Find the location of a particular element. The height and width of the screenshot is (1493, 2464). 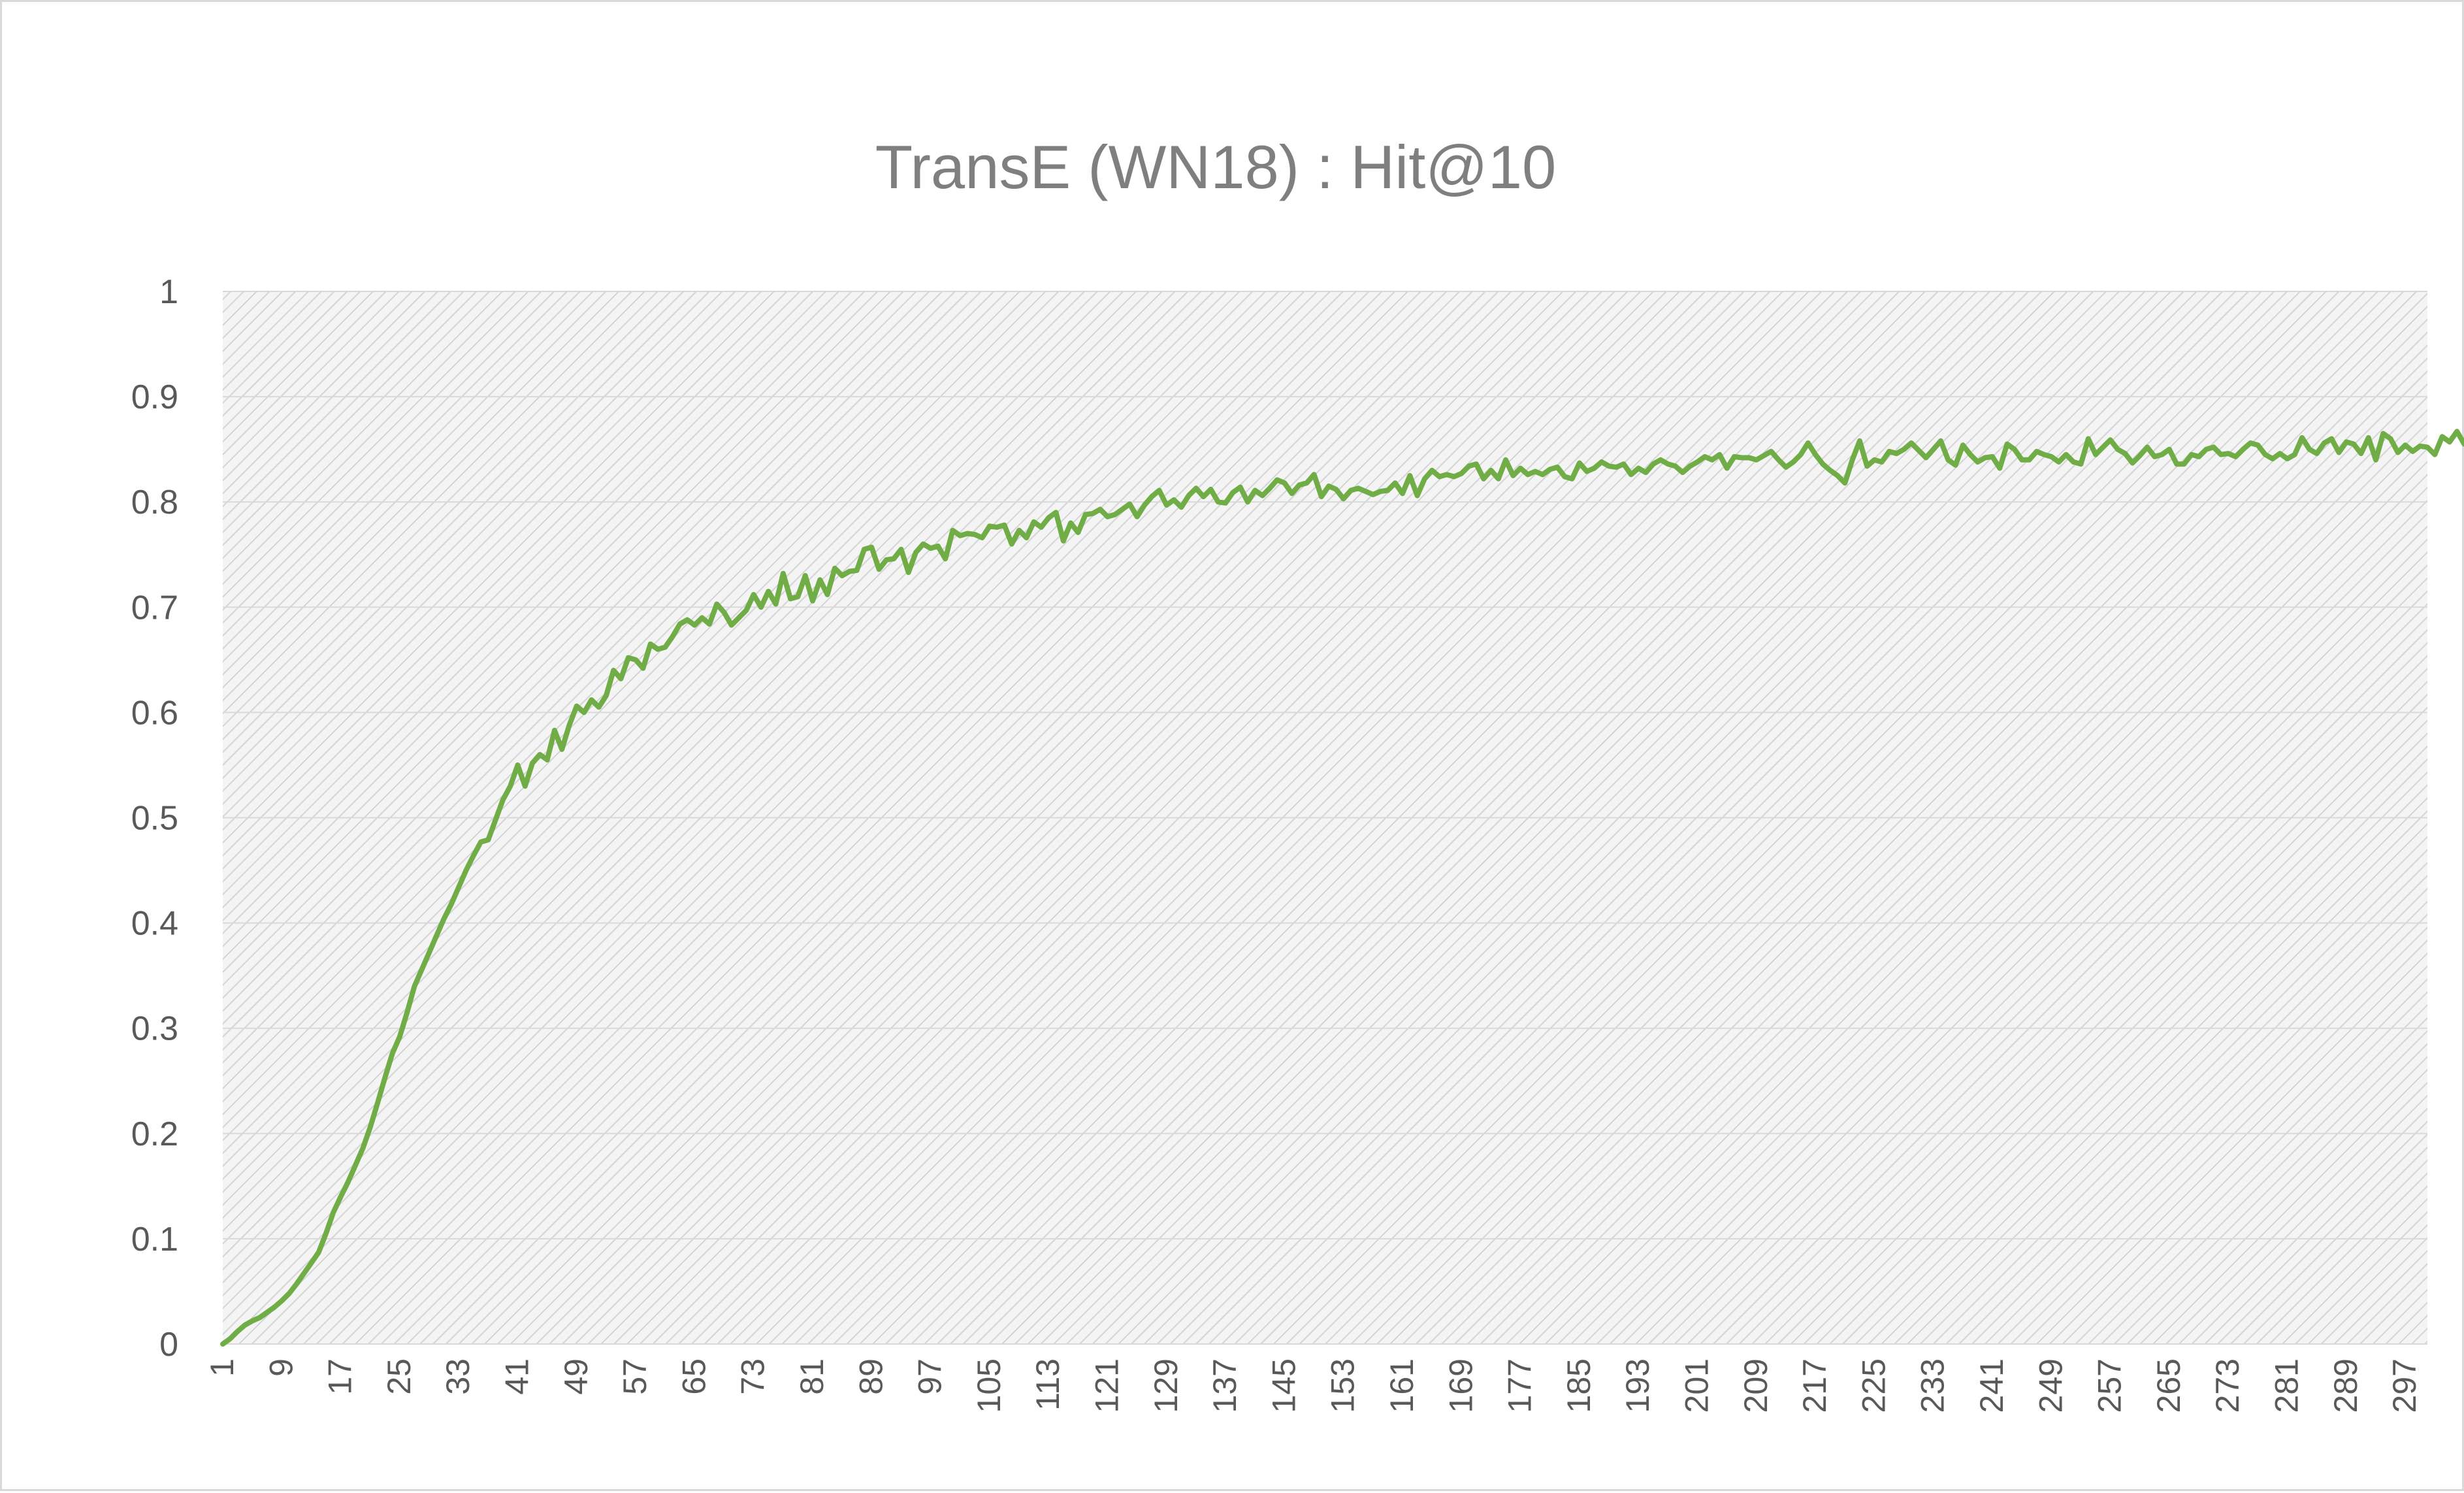

x-tick-label: 281 is located at coordinates (2287, 1385).